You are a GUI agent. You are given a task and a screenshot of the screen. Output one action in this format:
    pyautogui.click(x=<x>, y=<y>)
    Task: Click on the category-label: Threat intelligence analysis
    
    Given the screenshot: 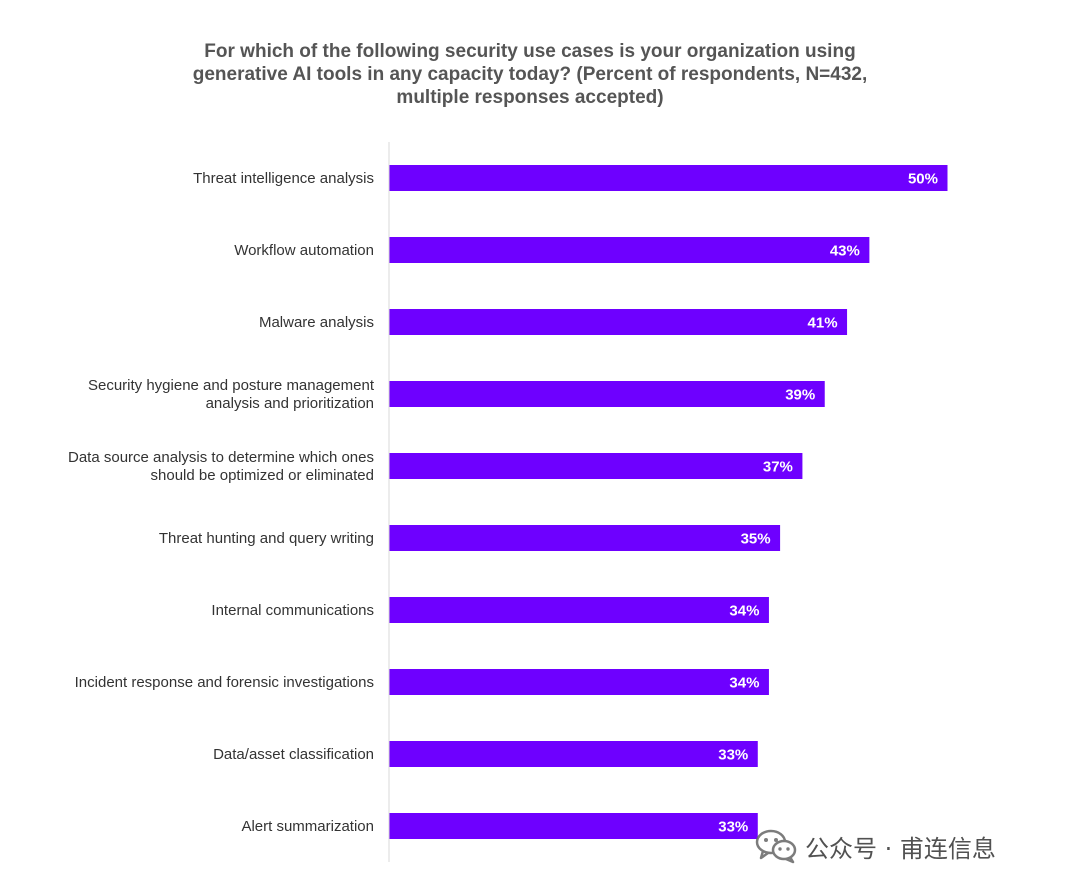 What is the action you would take?
    pyautogui.click(x=283, y=178)
    